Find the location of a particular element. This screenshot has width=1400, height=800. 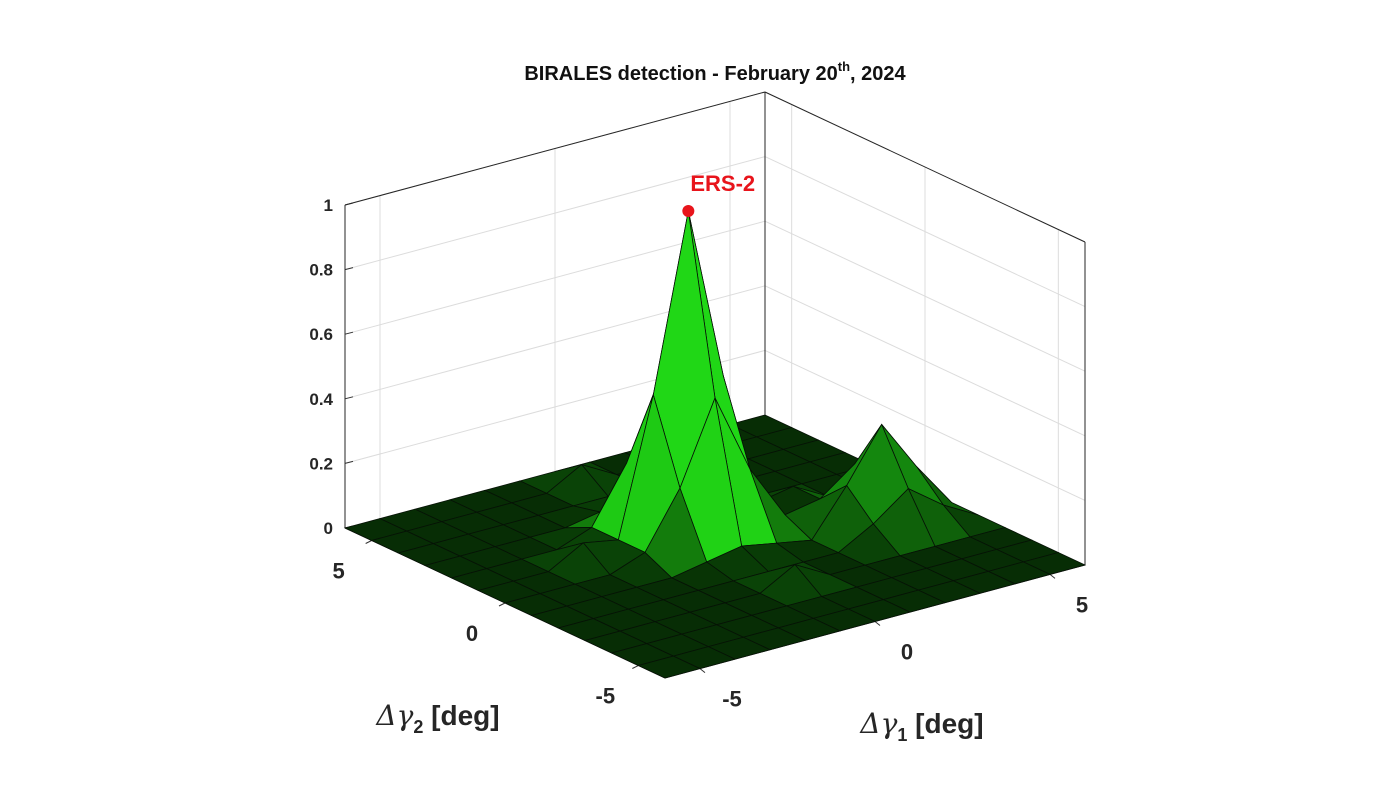

chart-title: BIRALES detection - February 20th, 2024 is located at coordinates (715, 72).